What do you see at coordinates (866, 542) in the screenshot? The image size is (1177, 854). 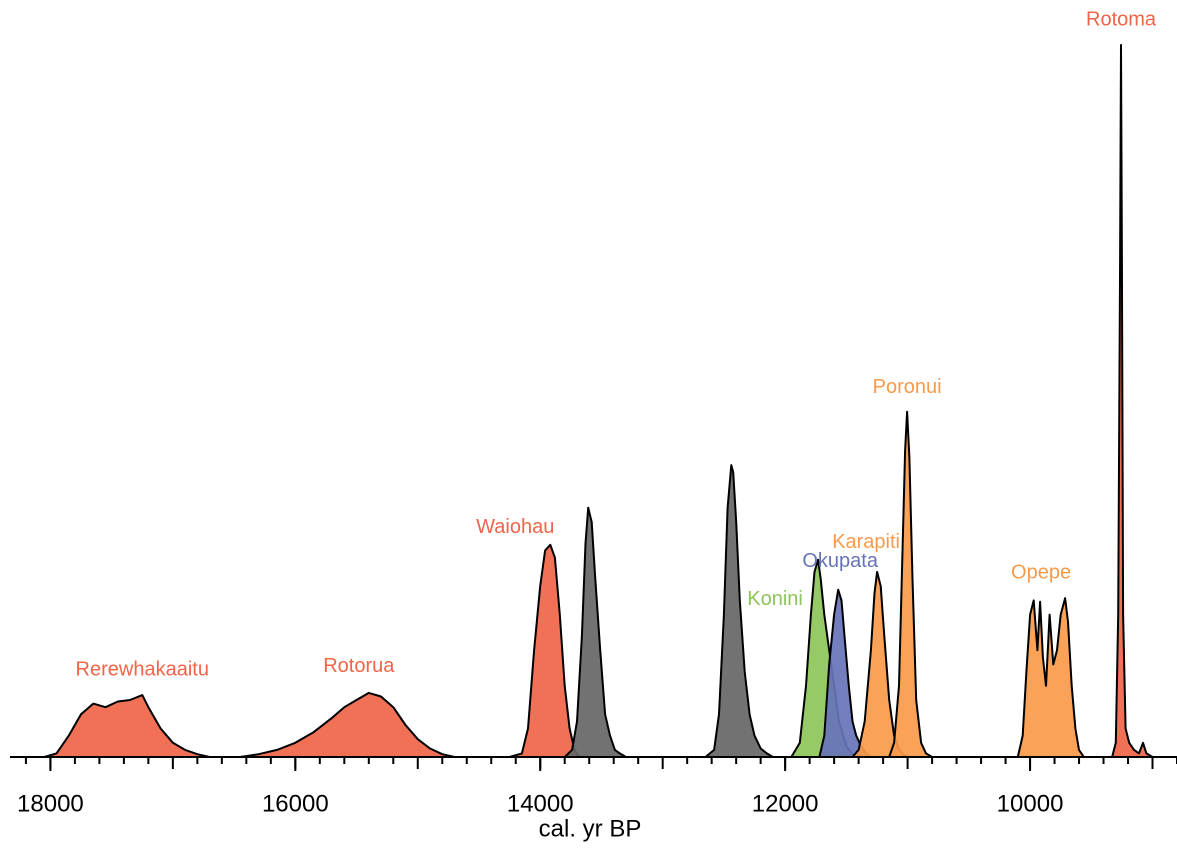 I see `series-label: Karapiti` at bounding box center [866, 542].